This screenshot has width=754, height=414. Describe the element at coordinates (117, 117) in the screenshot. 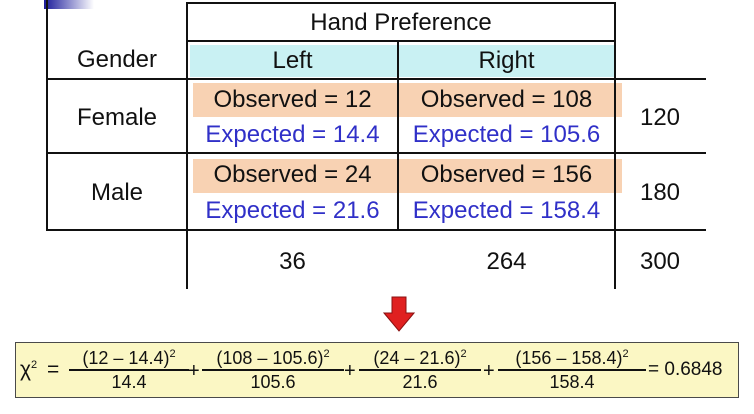

I see `row-label-female: Female` at that location.